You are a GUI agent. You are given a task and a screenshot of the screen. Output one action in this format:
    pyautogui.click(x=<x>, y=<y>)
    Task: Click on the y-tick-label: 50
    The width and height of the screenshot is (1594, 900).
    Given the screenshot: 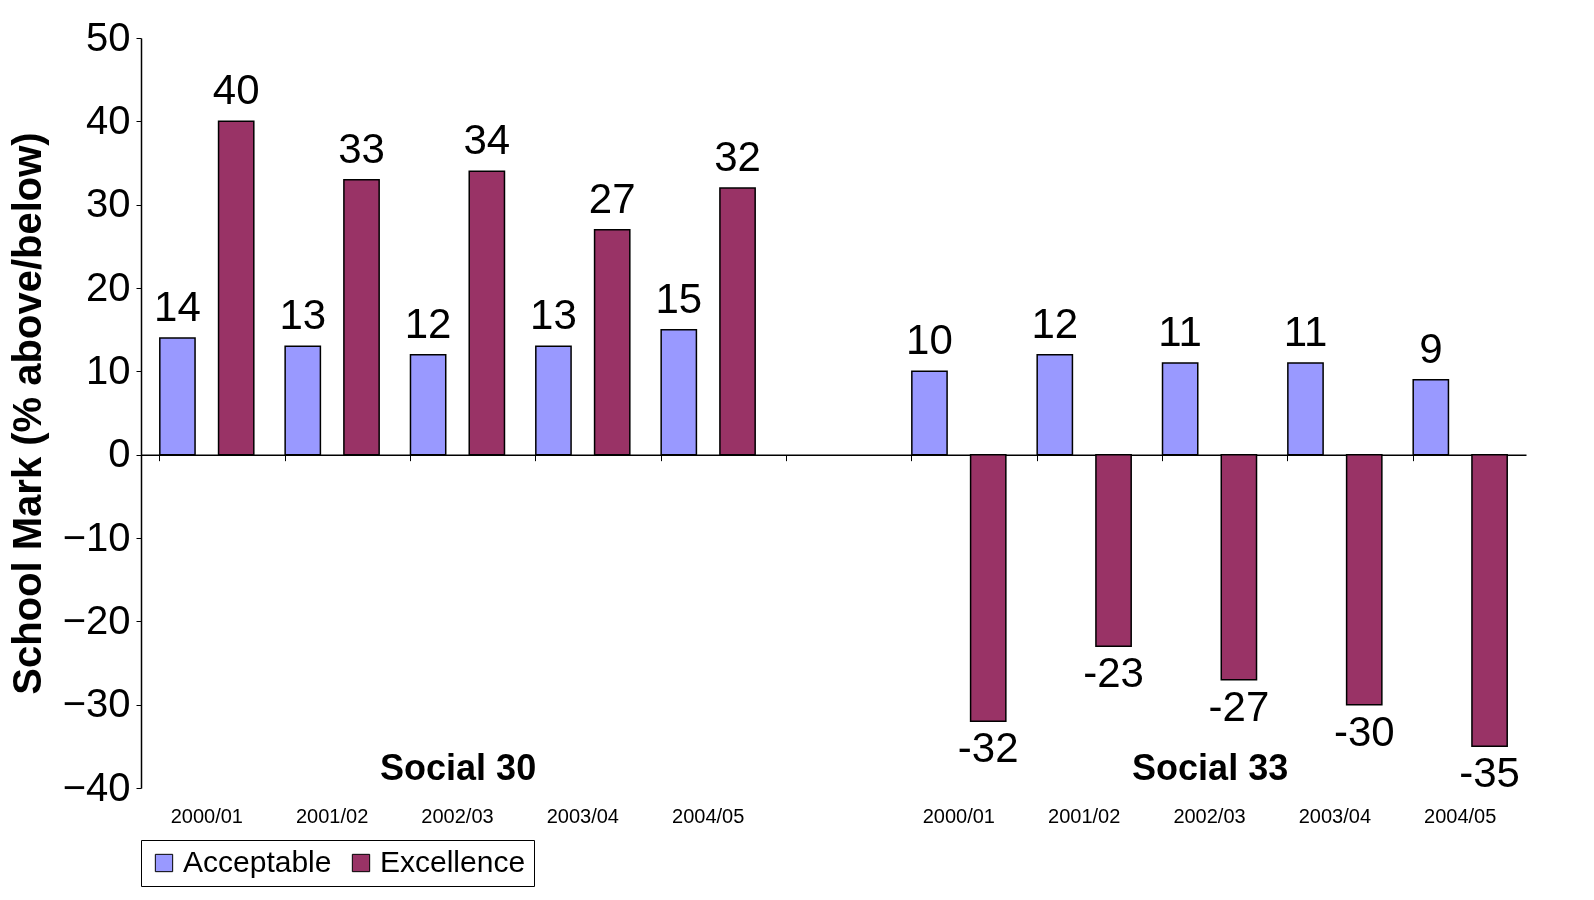 What is the action you would take?
    pyautogui.click(x=108, y=36)
    